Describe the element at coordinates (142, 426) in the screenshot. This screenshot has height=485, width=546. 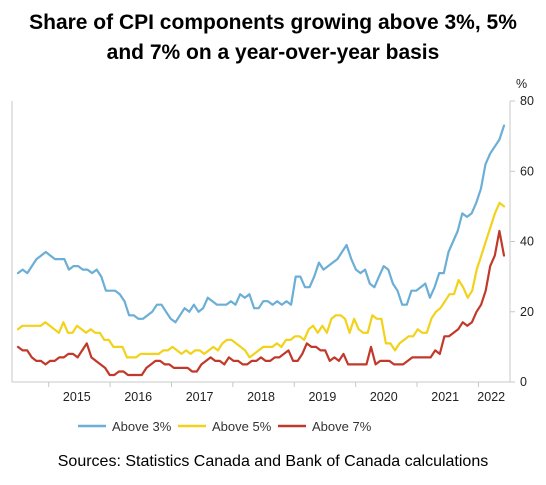
I see `legend-item-above-3-label: Above 3%` at that location.